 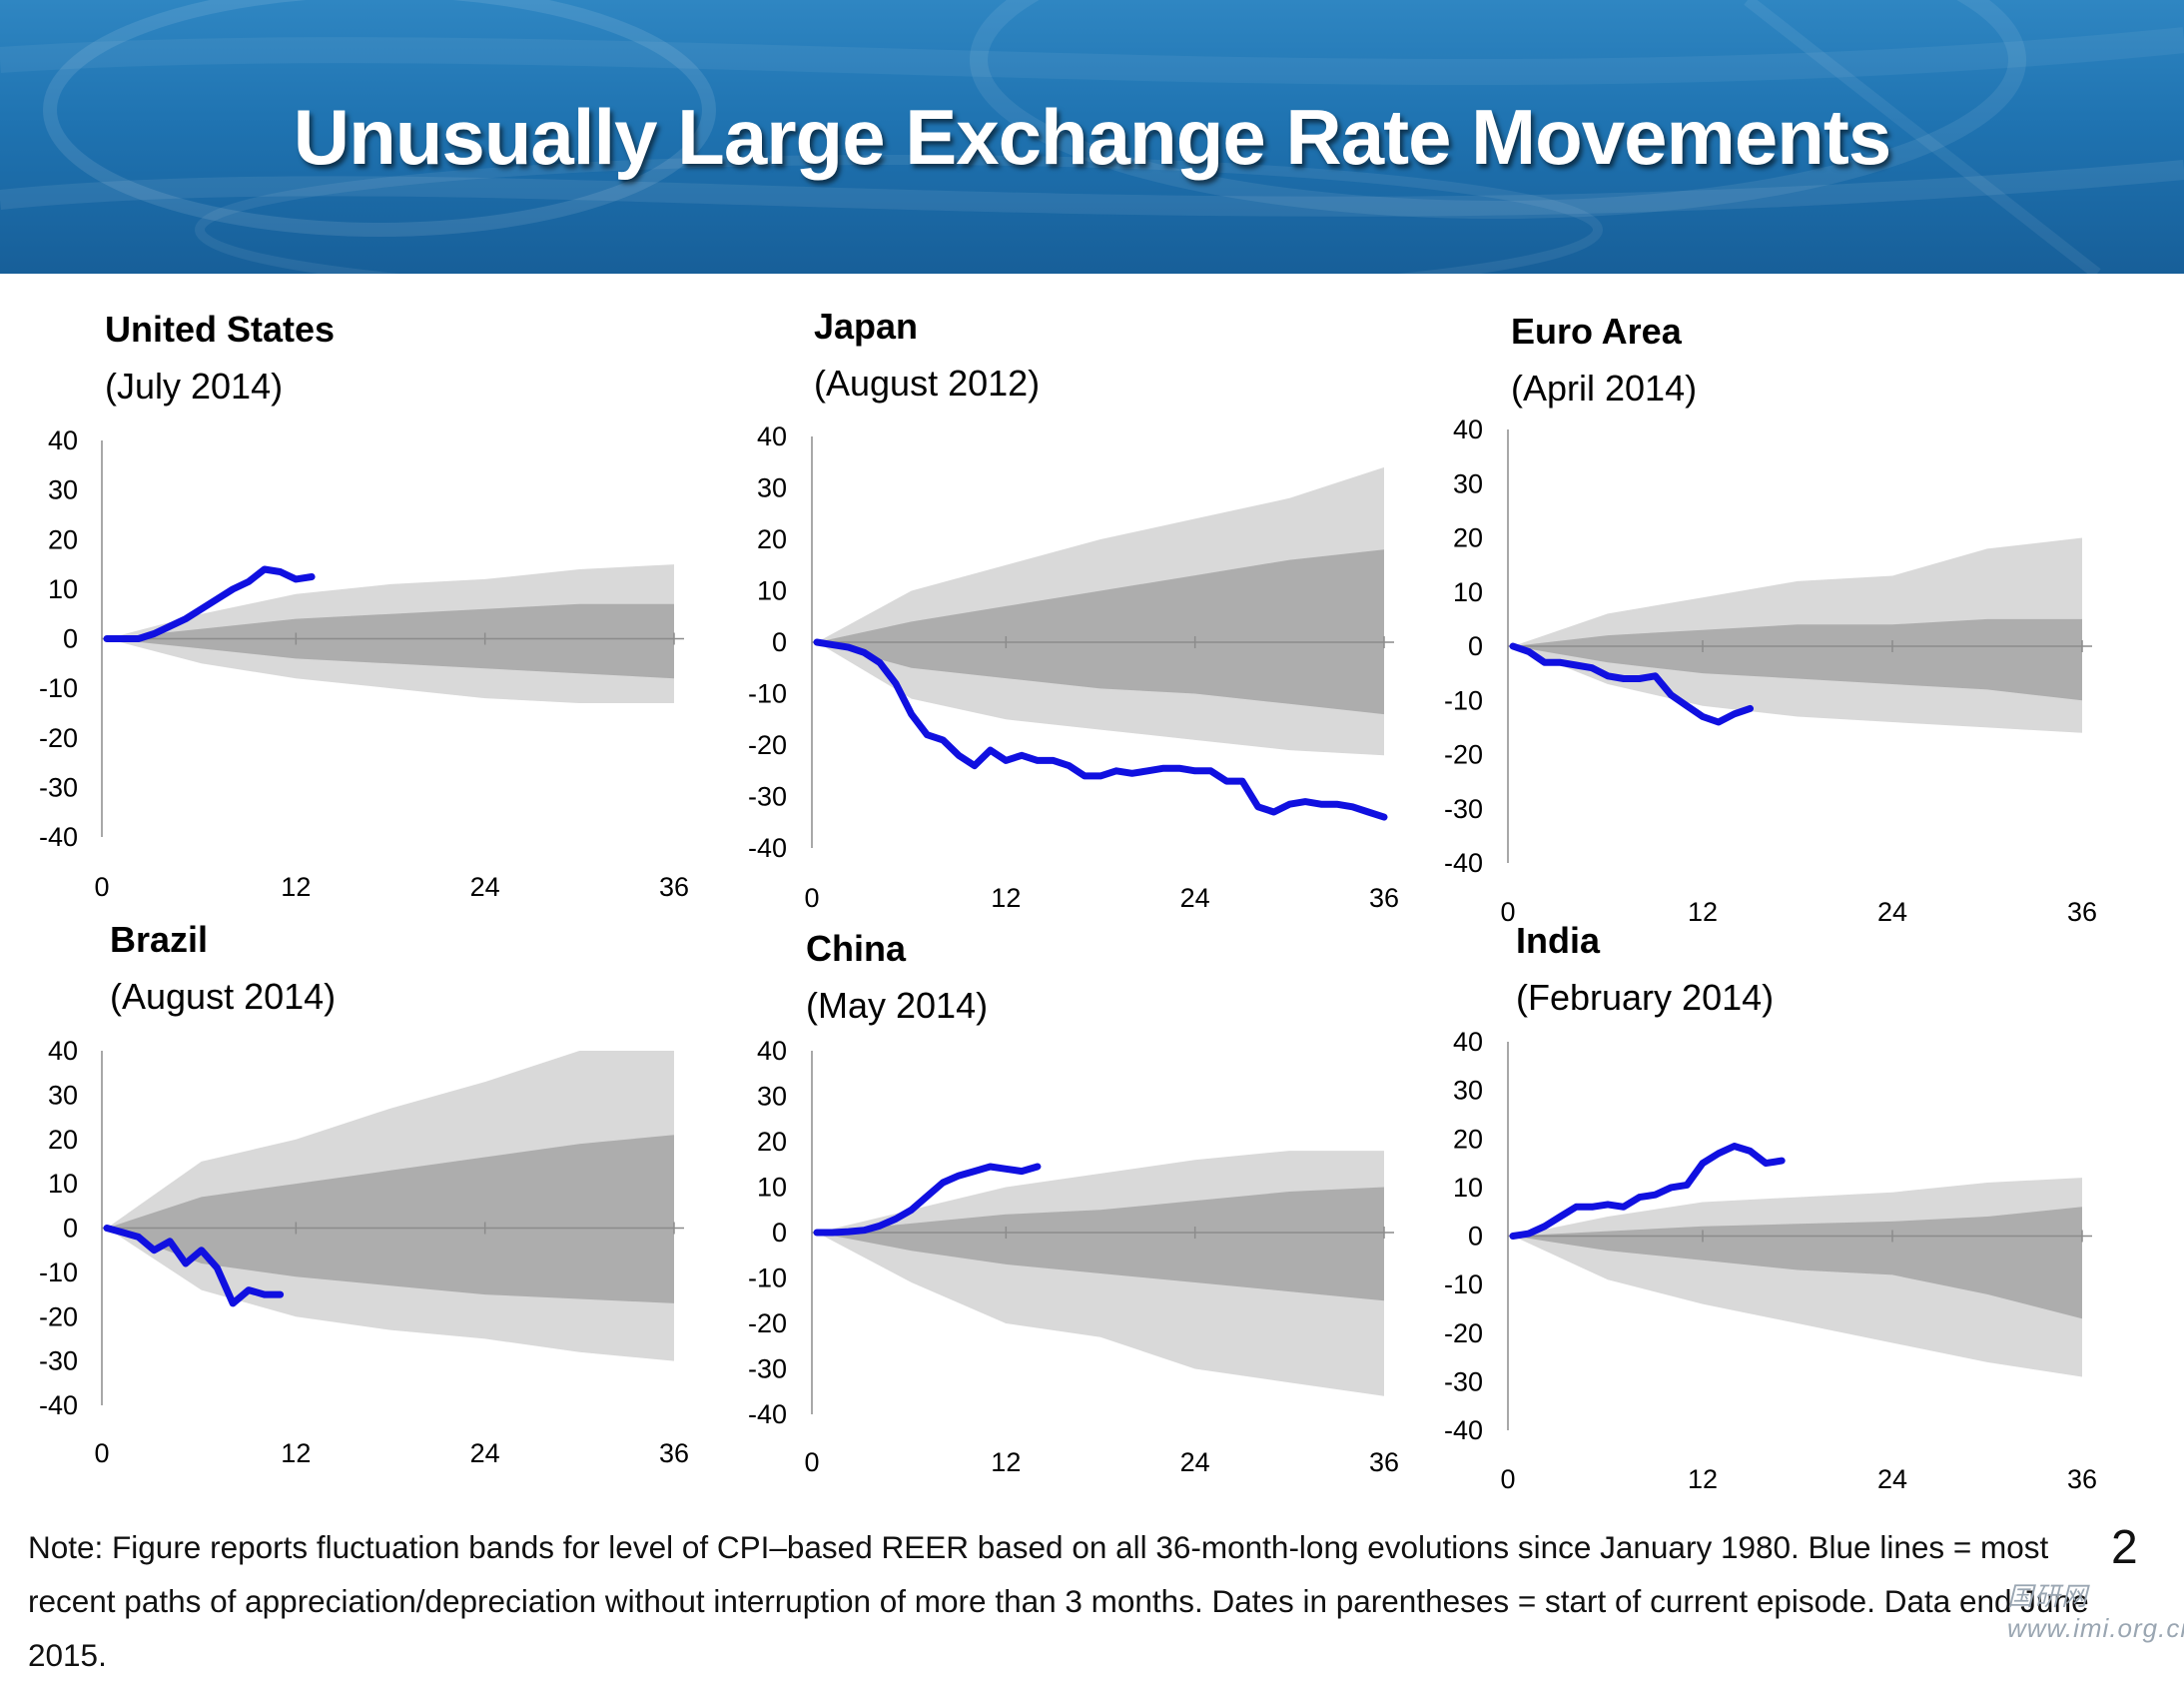 What do you see at coordinates (897, 1005) in the screenshot?
I see `chart-subtitle: (May 2014)` at bounding box center [897, 1005].